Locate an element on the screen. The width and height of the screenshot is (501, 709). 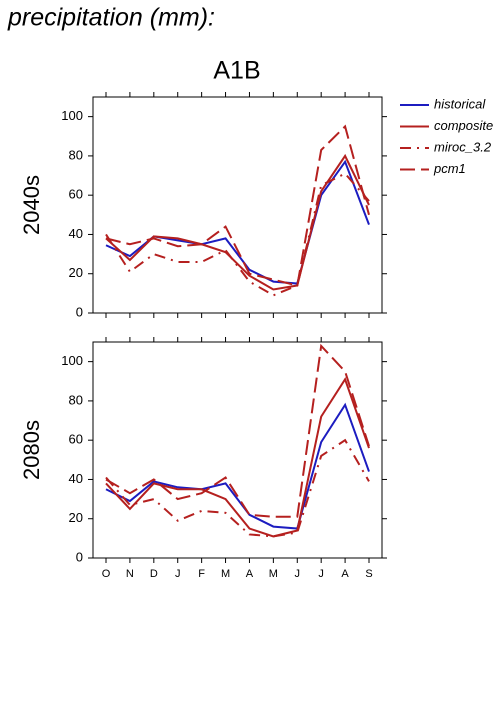
row-label: 2080s is located at coordinates (31, 450).